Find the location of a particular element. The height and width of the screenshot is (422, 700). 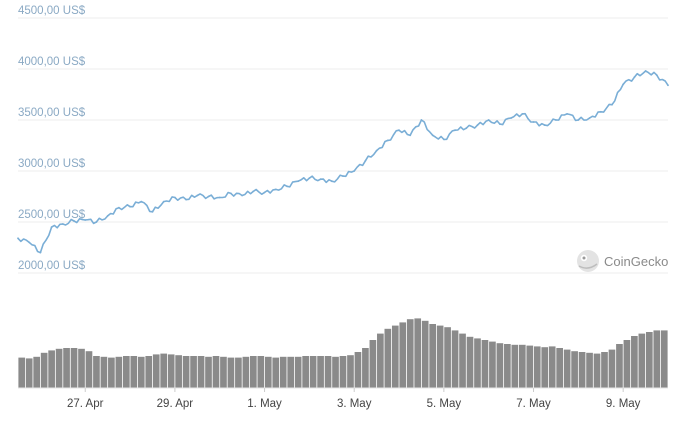

watermark-text: CoinGecko is located at coordinates (636, 261).